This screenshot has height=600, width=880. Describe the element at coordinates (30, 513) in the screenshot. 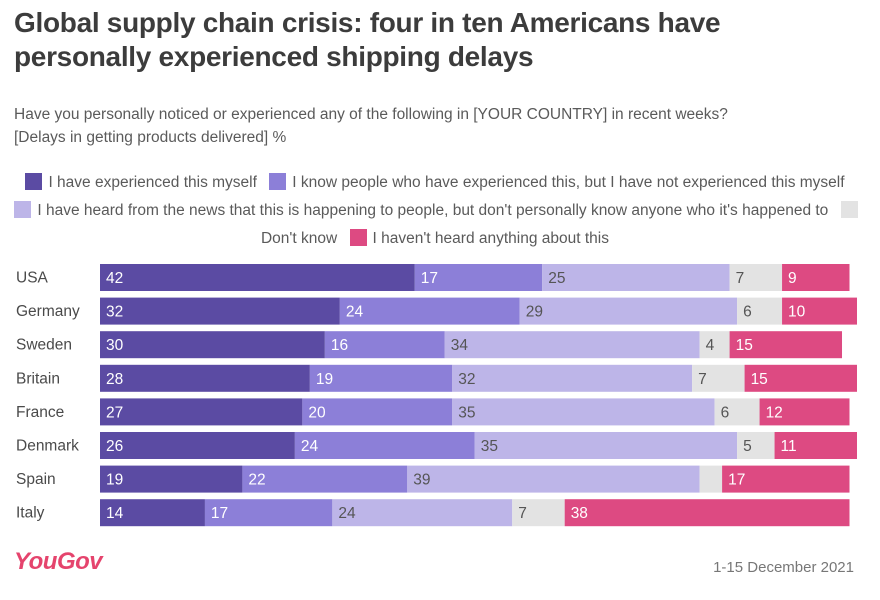

I see `category-label-italy: Italy` at that location.